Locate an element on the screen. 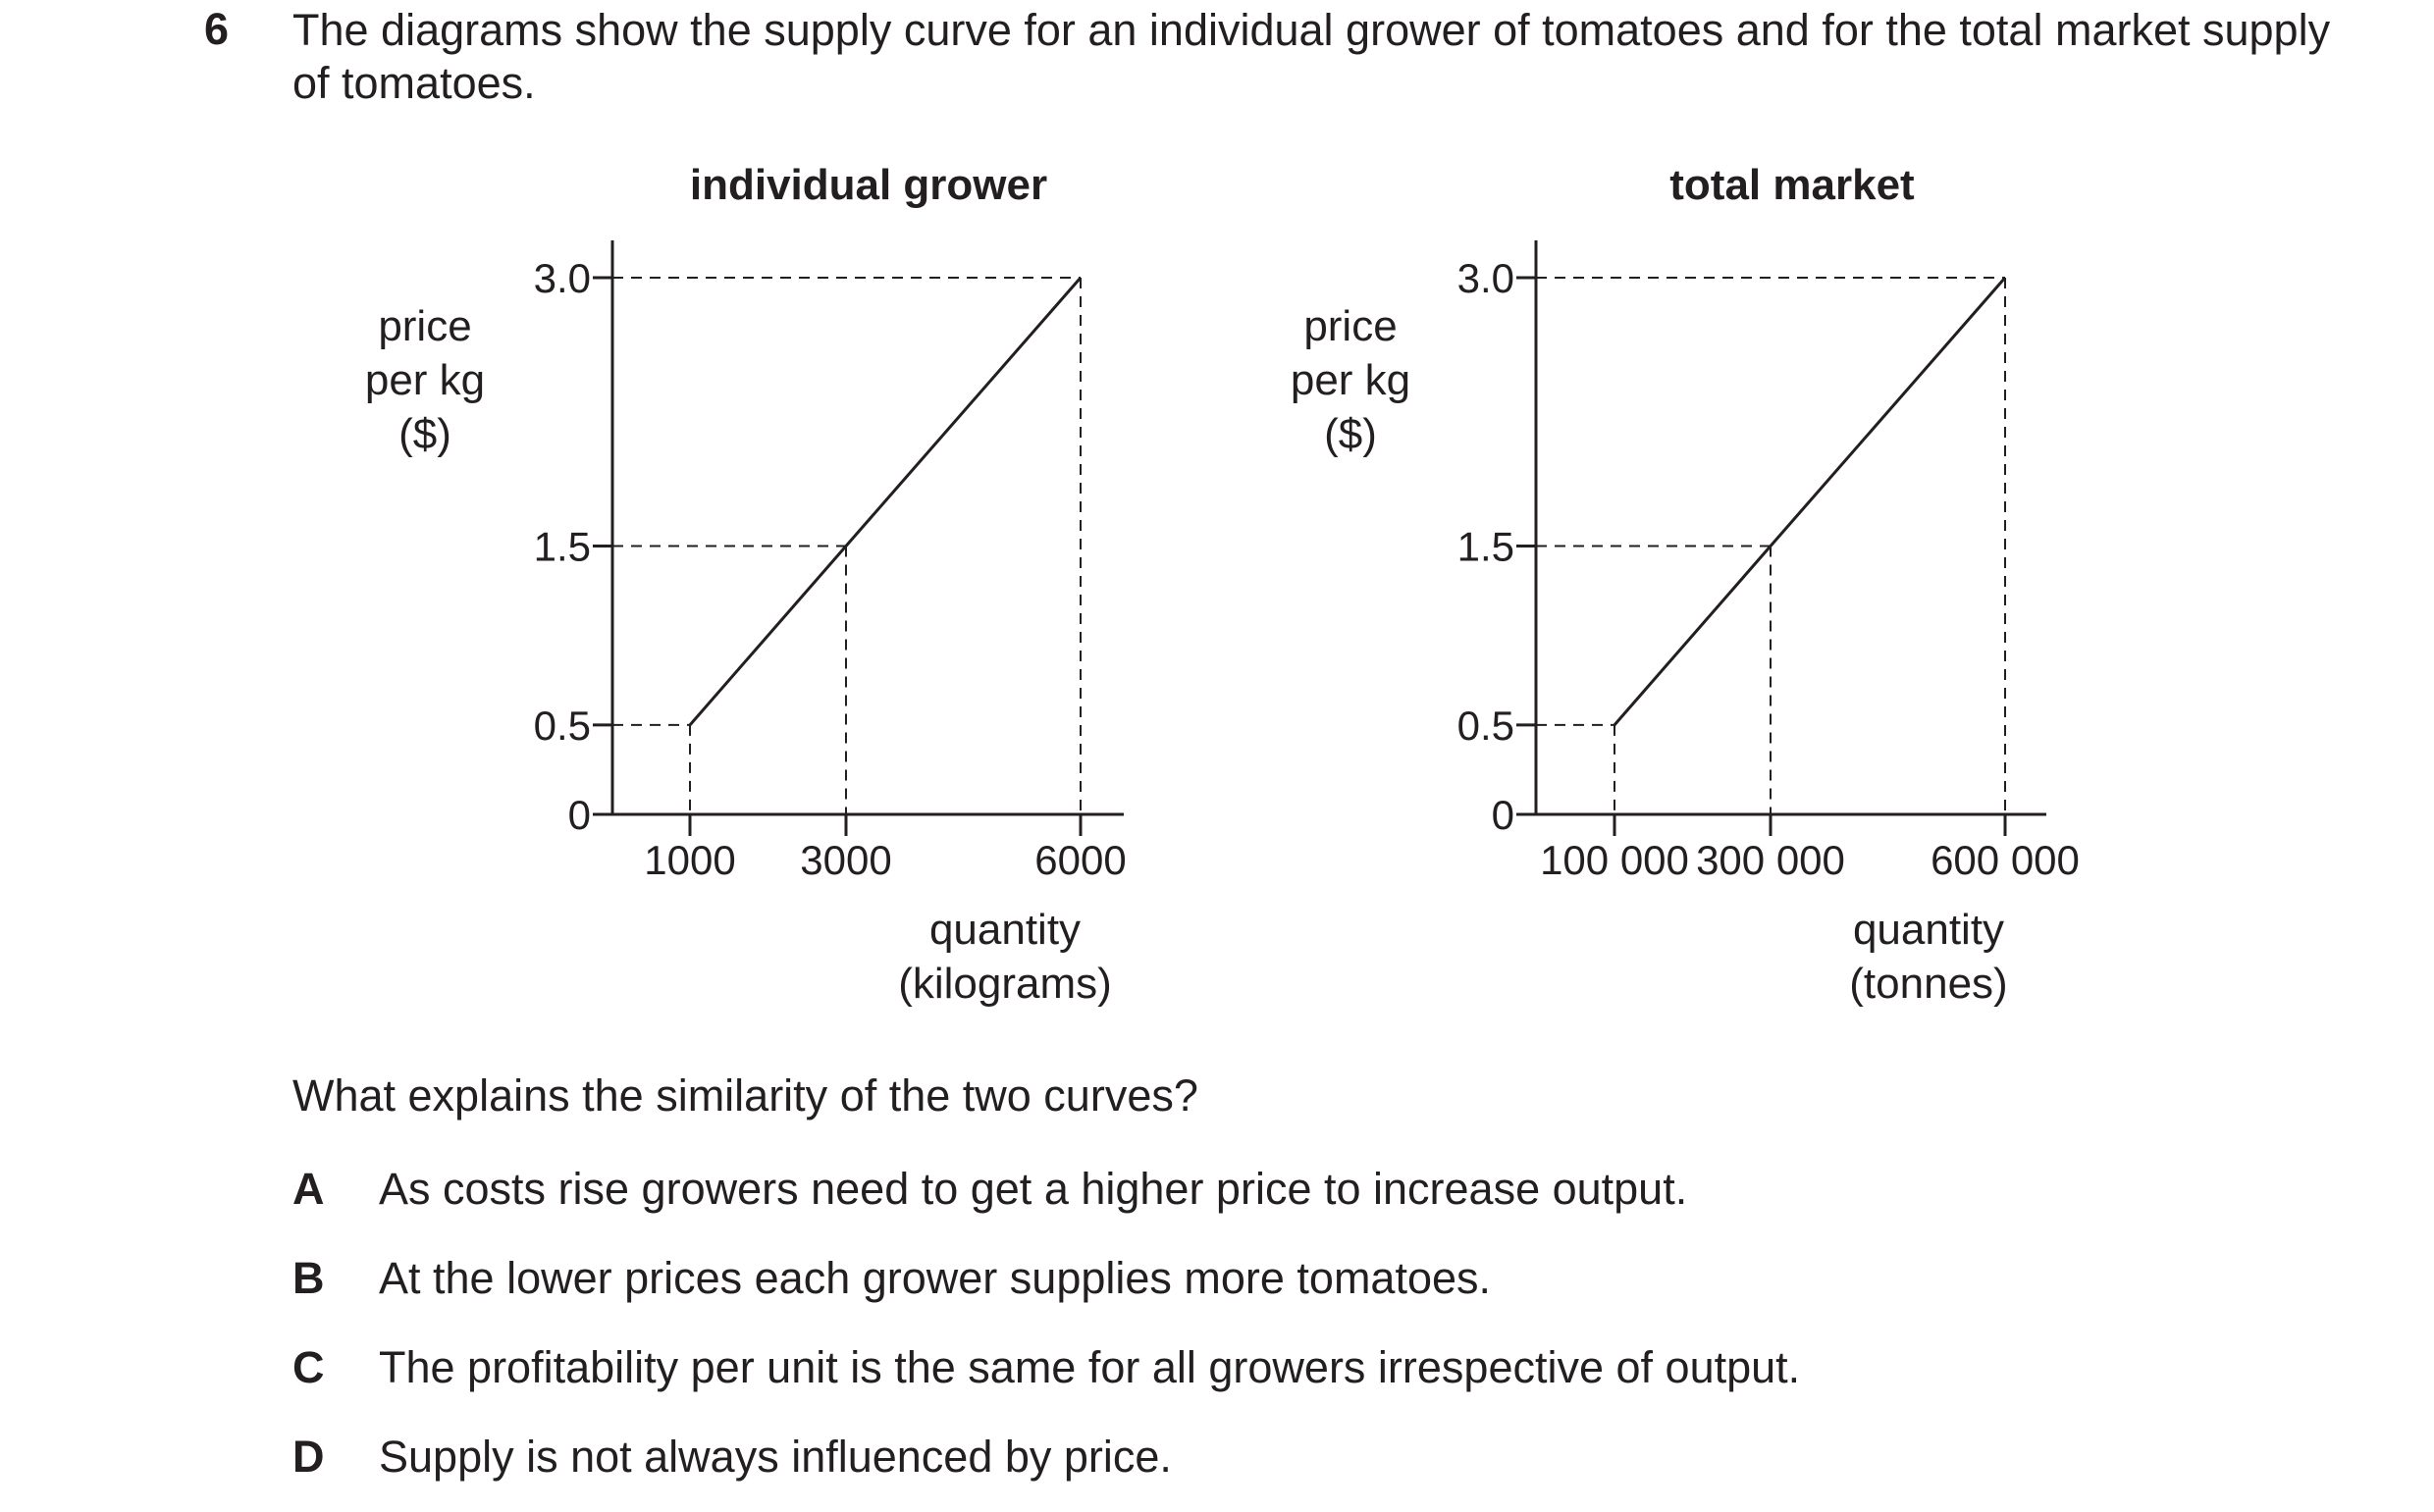 The width and height of the screenshot is (2434, 1512). x-axis-label: (tonnes) is located at coordinates (1928, 984).